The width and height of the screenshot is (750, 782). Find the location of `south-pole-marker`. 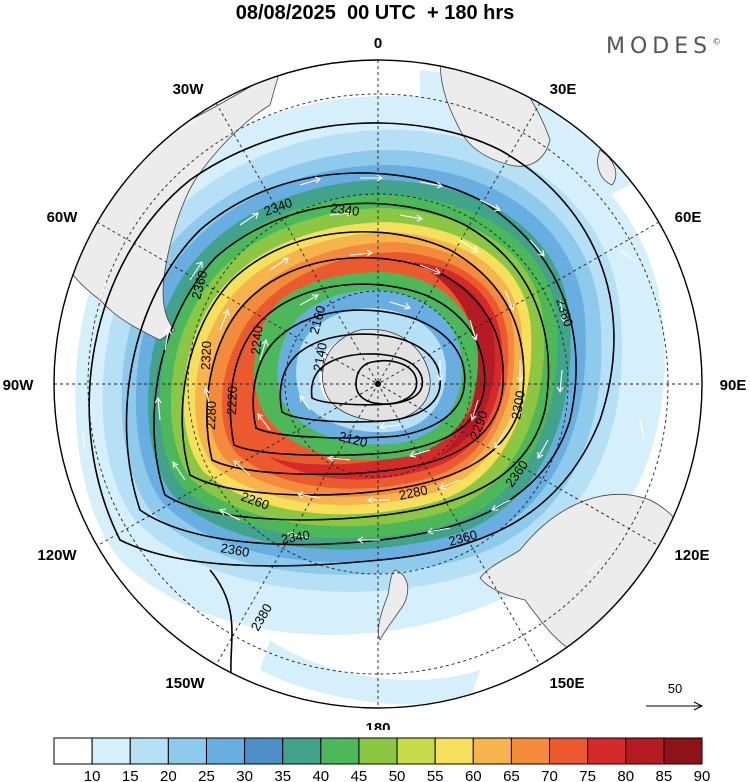

south-pole-marker is located at coordinates (378, 384).